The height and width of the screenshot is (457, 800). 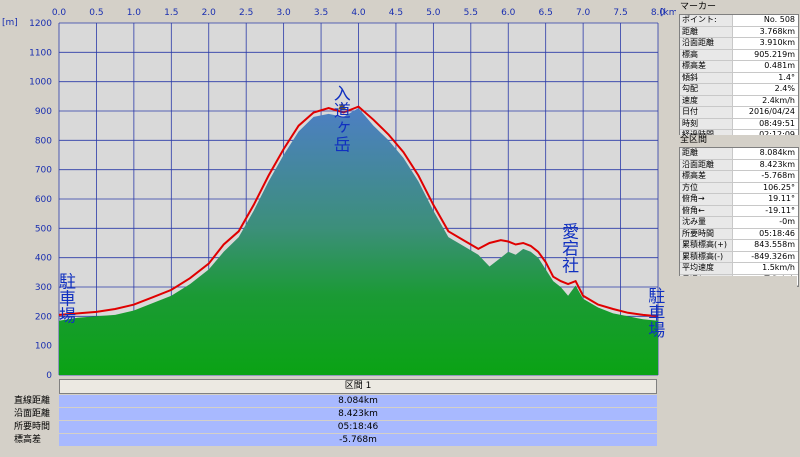 I want to click on summary-label: 沿面距離, so click(x=32, y=414).